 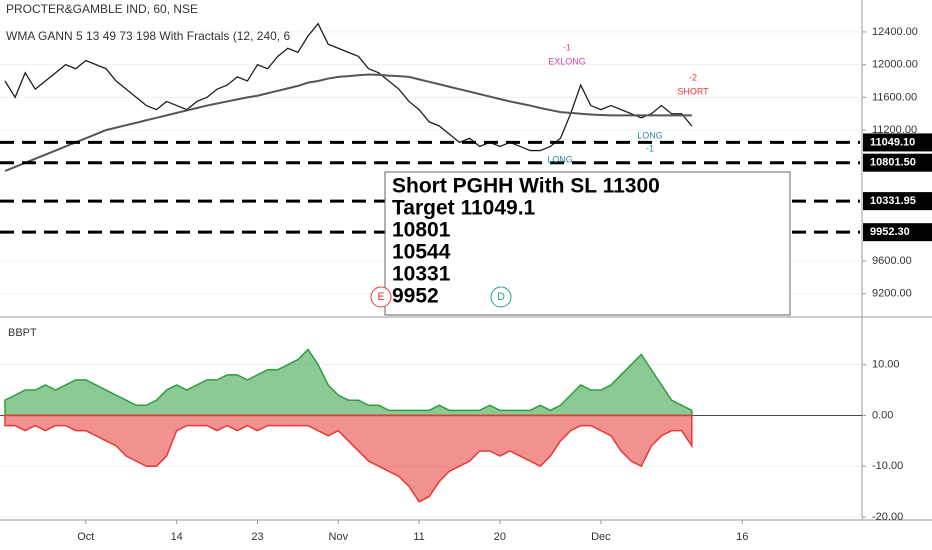 I want to click on level-label: 10331.95, so click(x=893, y=201).